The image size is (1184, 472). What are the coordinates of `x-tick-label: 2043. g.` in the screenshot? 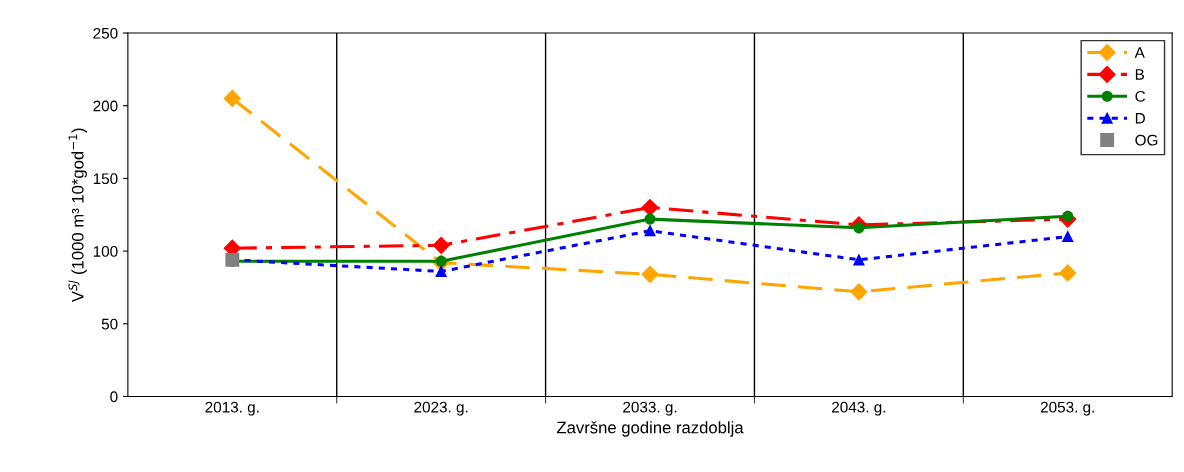 It's located at (859, 408).